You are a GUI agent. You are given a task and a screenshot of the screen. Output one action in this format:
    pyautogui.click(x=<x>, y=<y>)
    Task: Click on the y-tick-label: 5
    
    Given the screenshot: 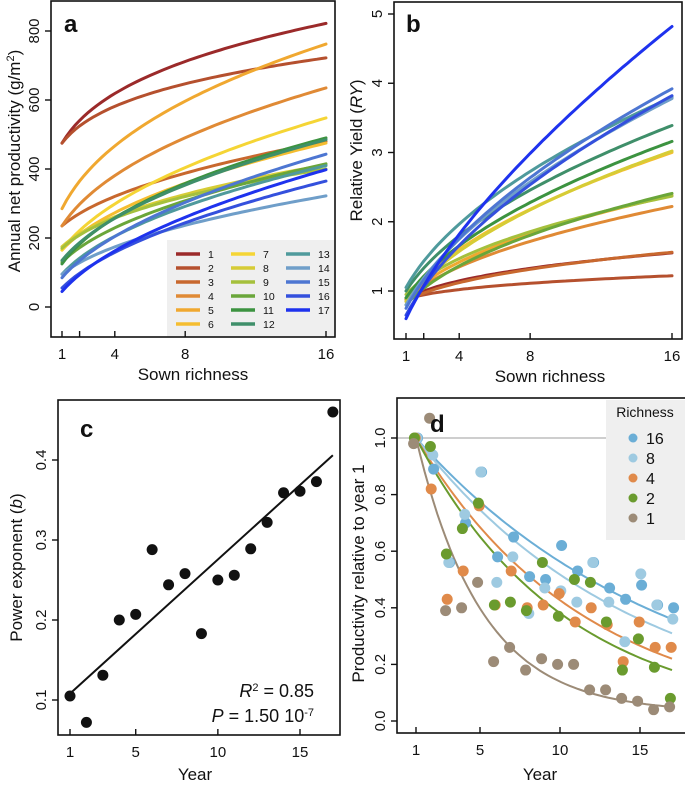 What is the action you would take?
    pyautogui.click(x=377, y=14)
    